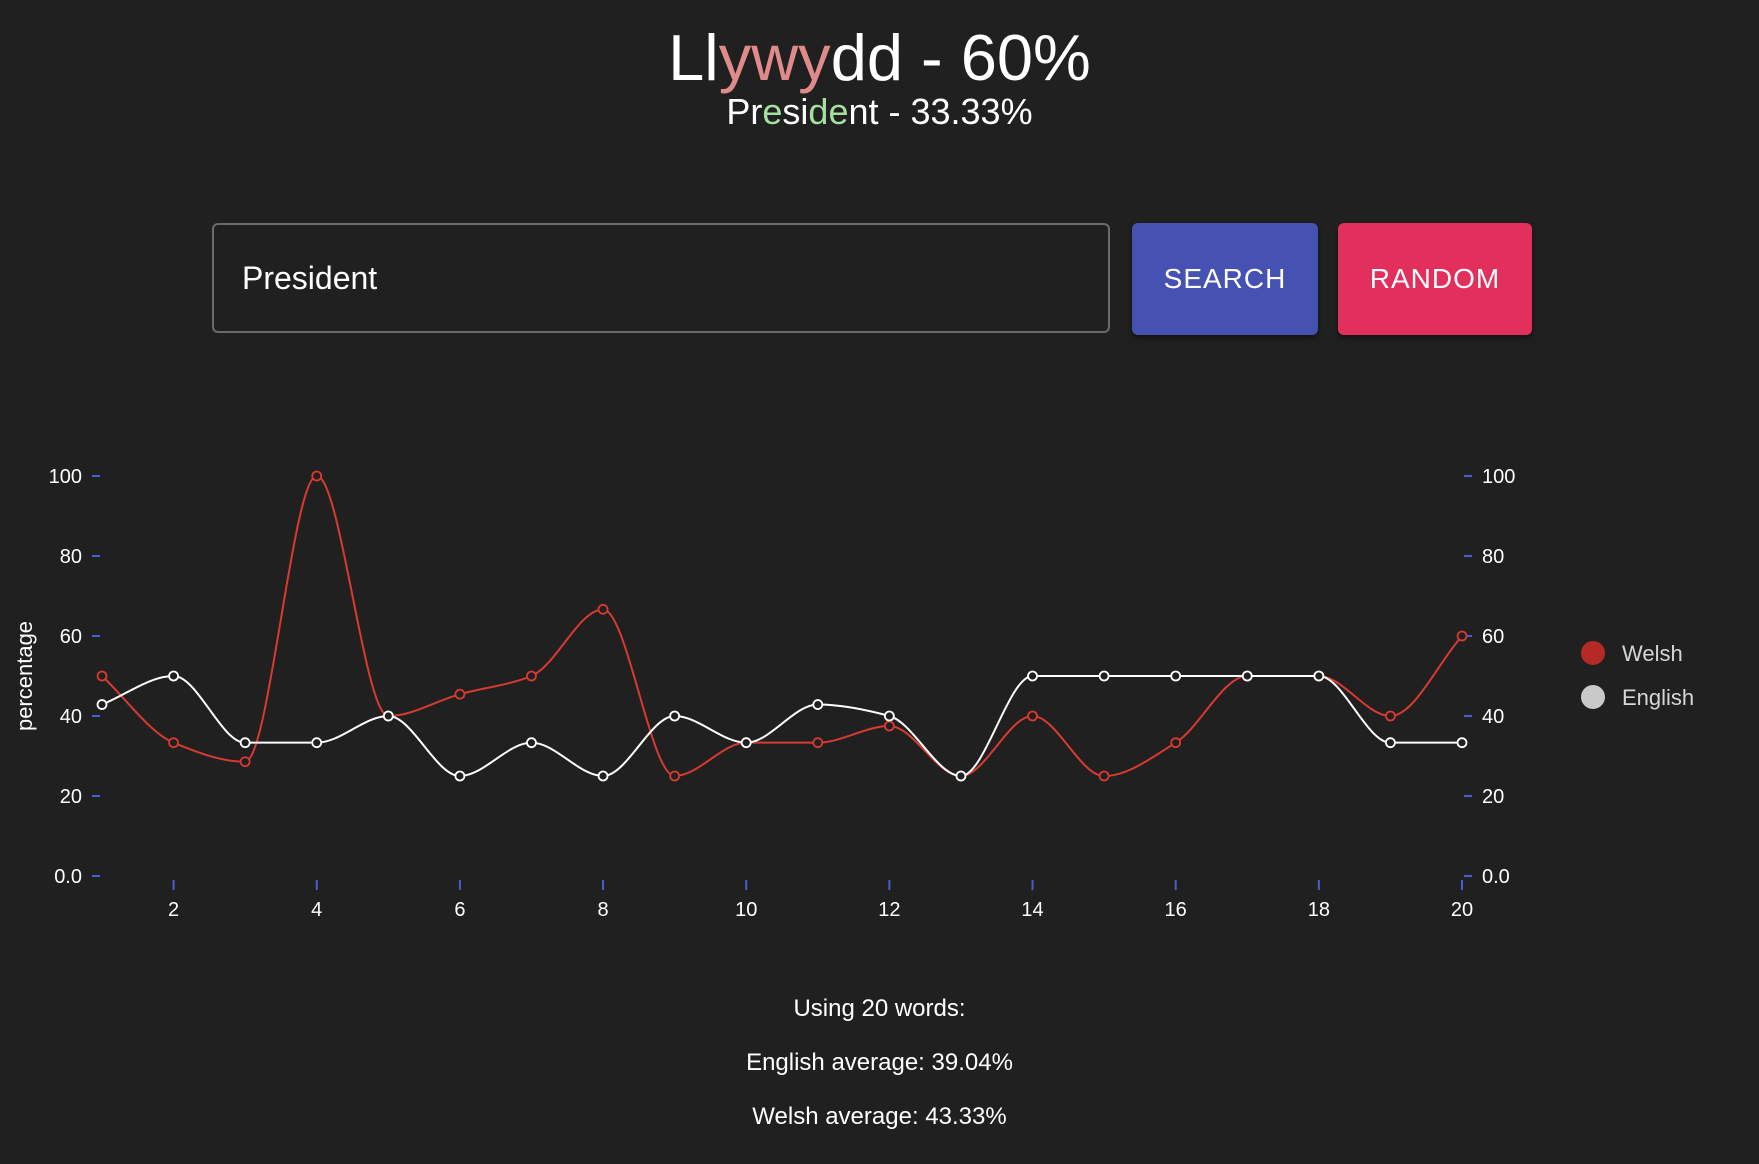  I want to click on welsh-word-heading: Llywydd - 60%, so click(879, 58).